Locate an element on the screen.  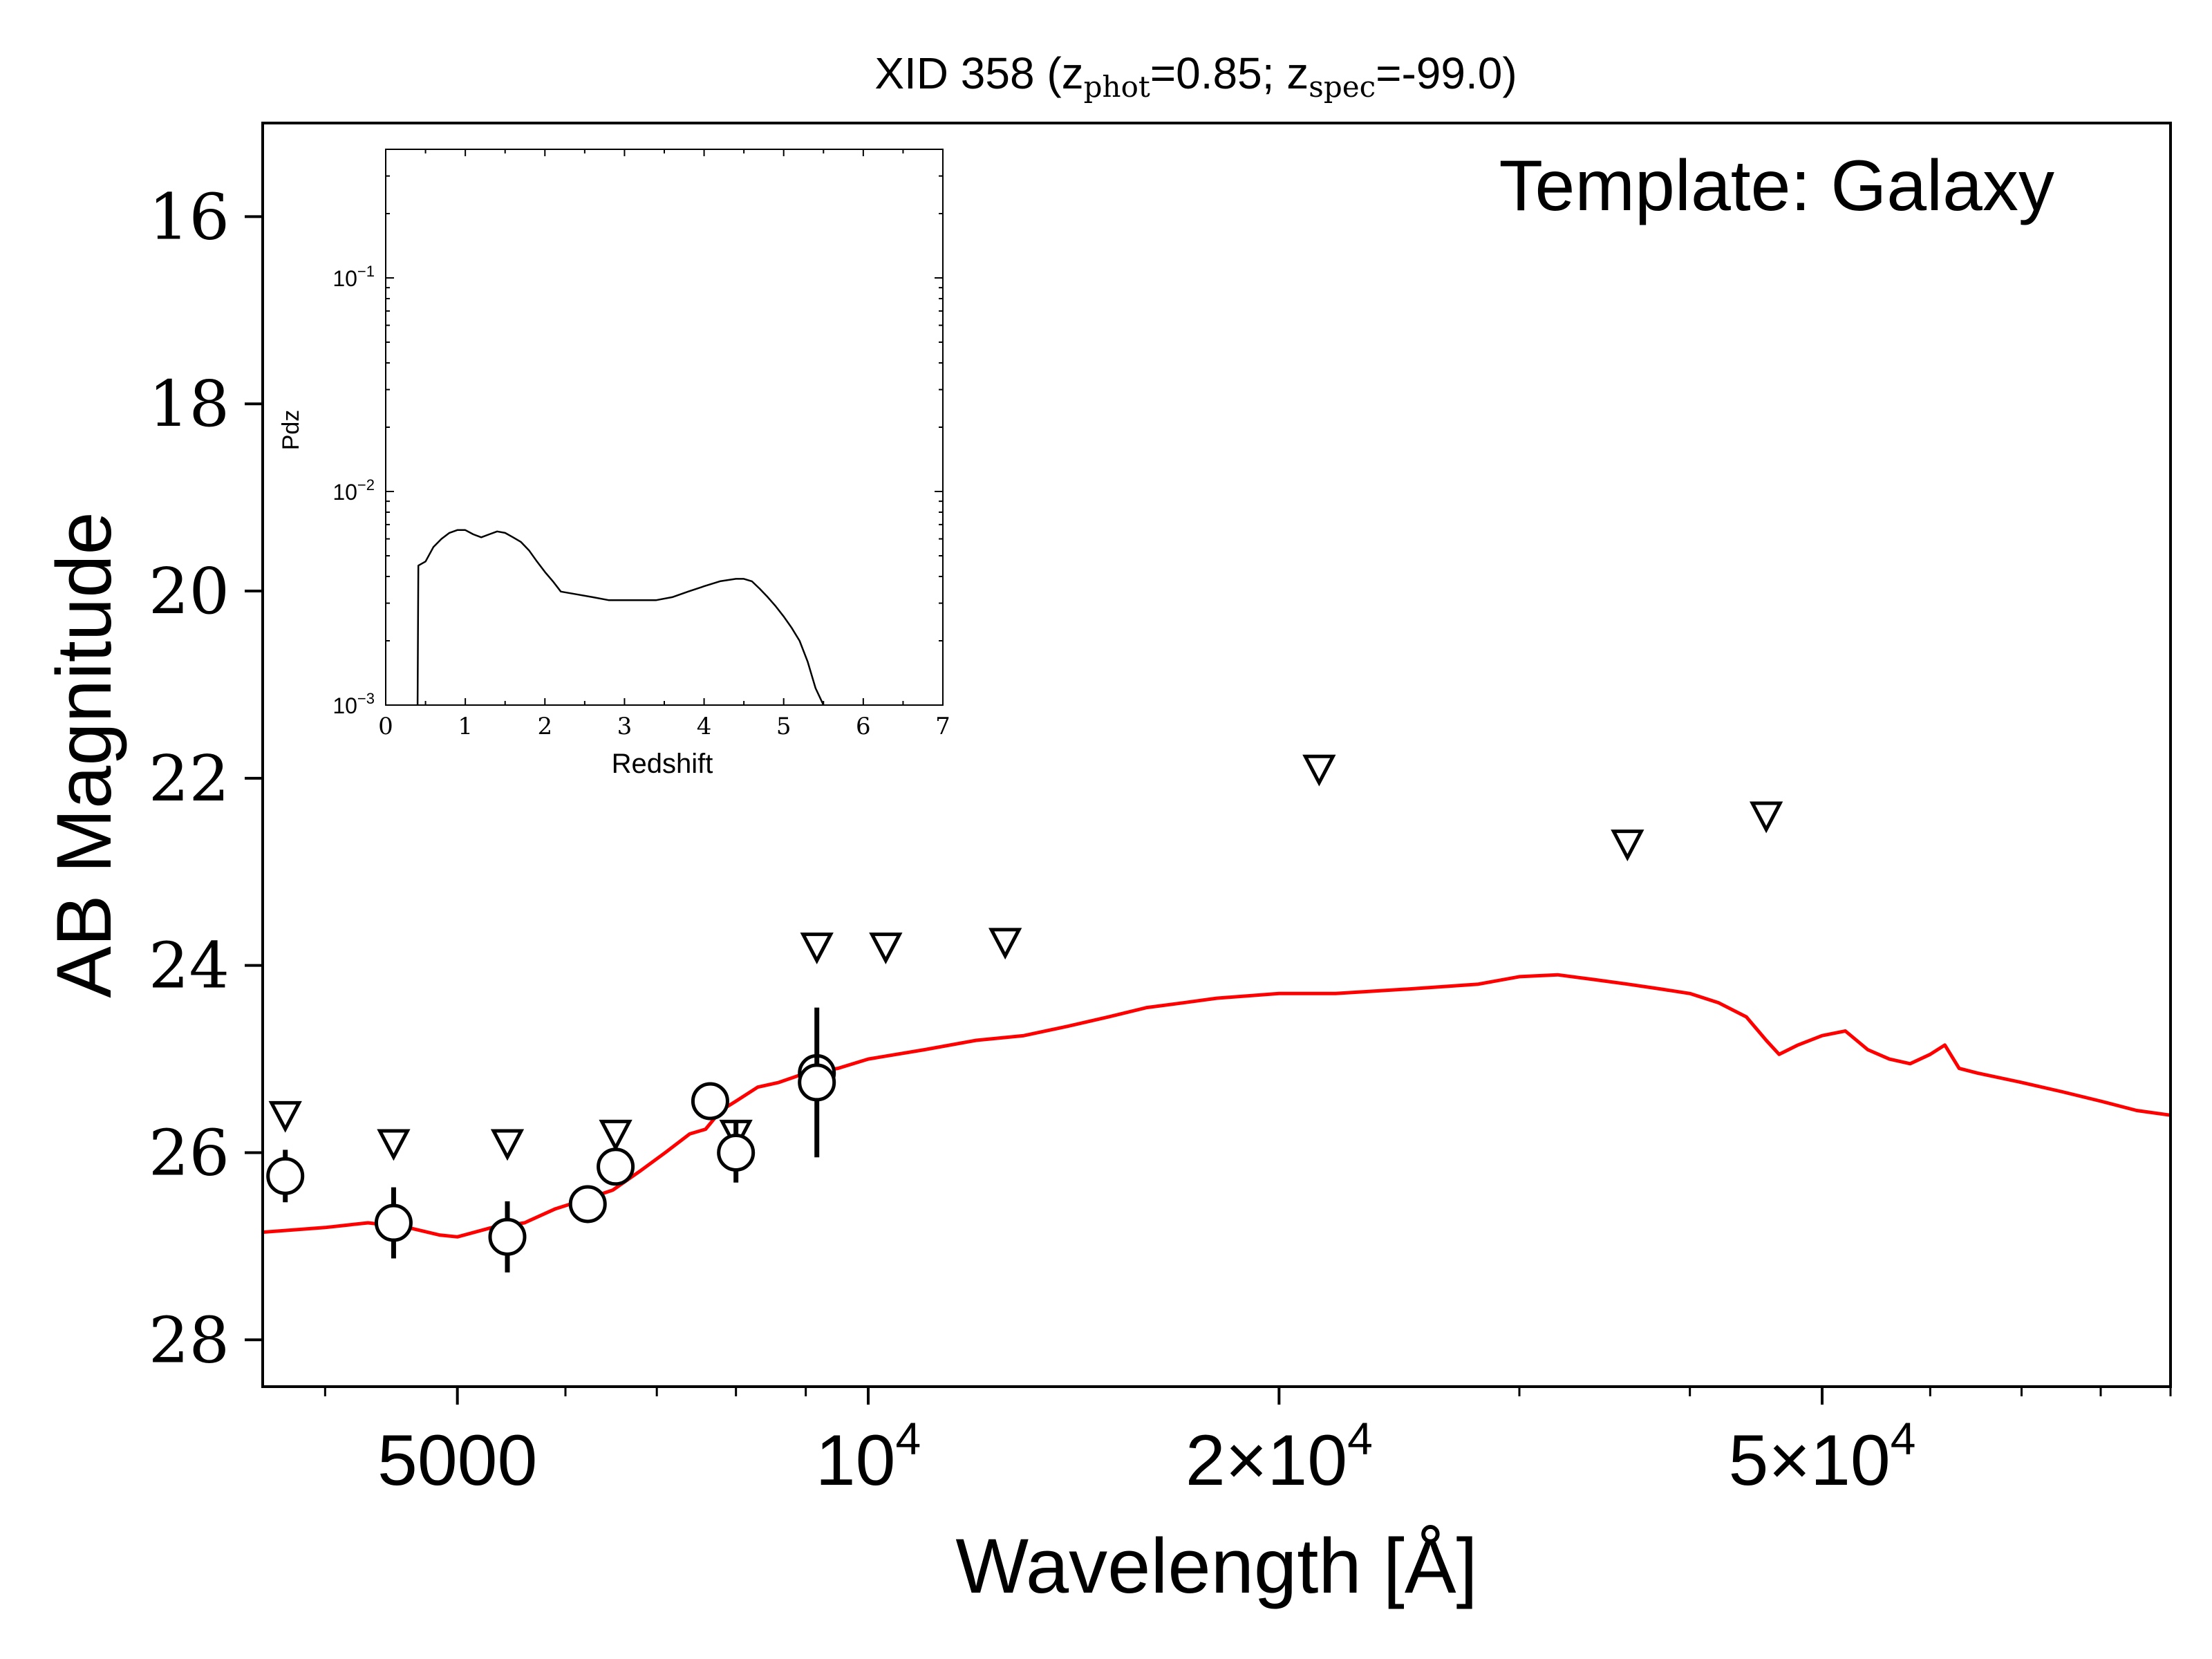
sed-model-layer is located at coordinates (1216, 1106).